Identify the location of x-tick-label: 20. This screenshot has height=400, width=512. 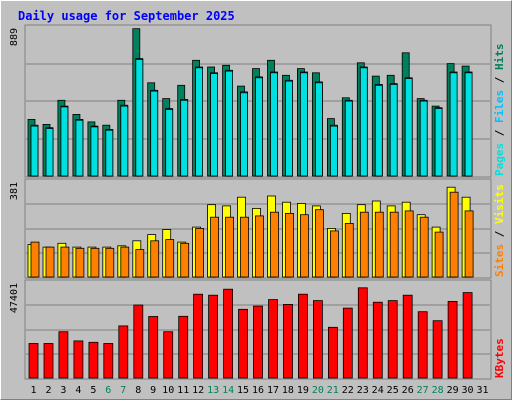
(318, 390).